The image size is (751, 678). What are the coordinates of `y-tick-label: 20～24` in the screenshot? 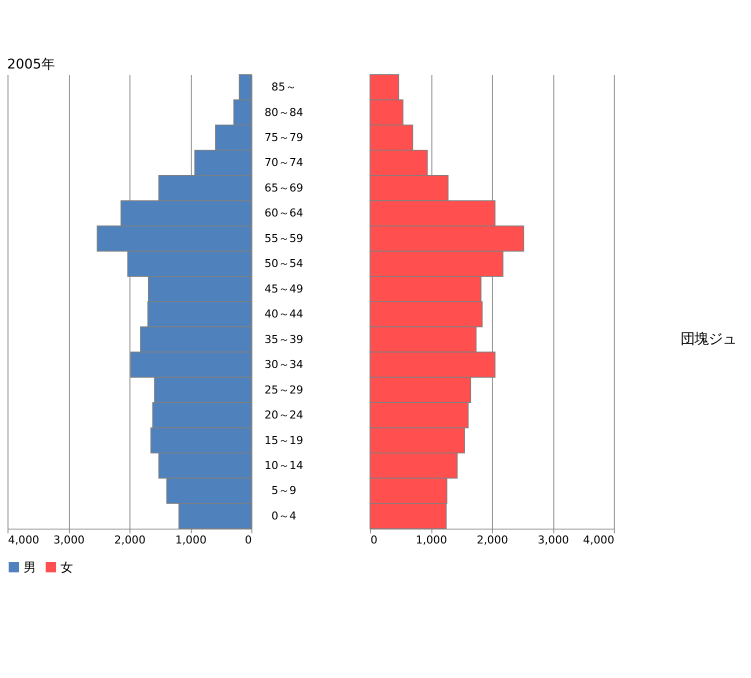 It's located at (284, 415).